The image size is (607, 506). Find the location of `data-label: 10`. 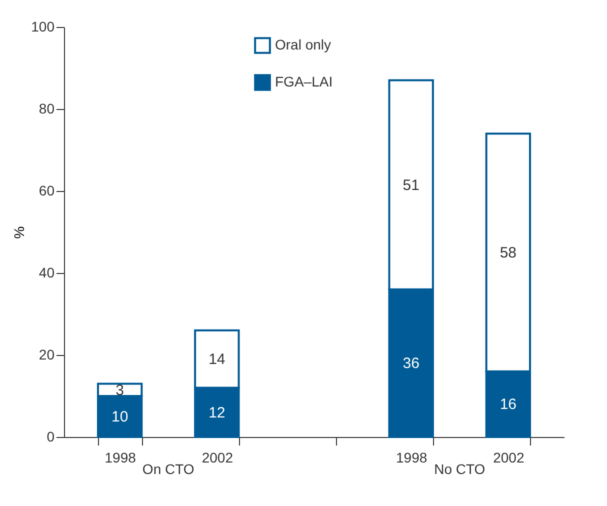

data-label: 10 is located at coordinates (119, 417).